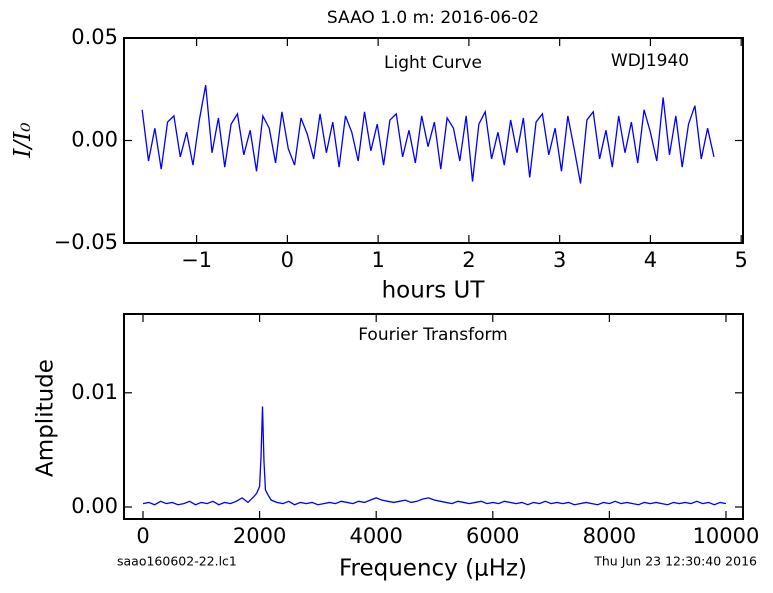 The height and width of the screenshot is (593, 773). What do you see at coordinates (559, 260) in the screenshot?
I see `x-tick-label: 3` at bounding box center [559, 260].